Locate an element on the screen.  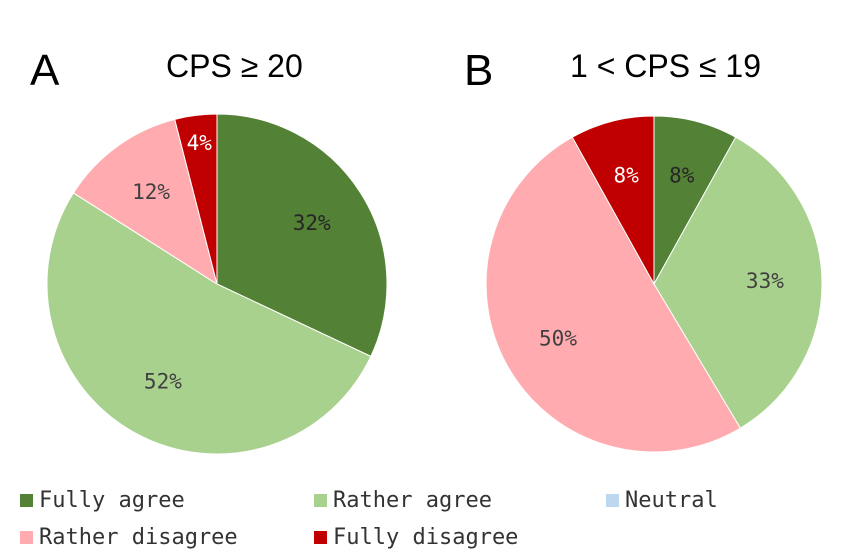
pie-b-slice-fully-disagree is located at coordinates (613, 200).